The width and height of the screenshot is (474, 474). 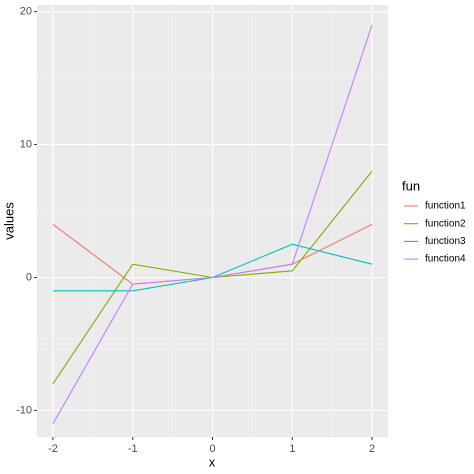 What do you see at coordinates (29, 277) in the screenshot?
I see `y-tick-label: 0` at bounding box center [29, 277].